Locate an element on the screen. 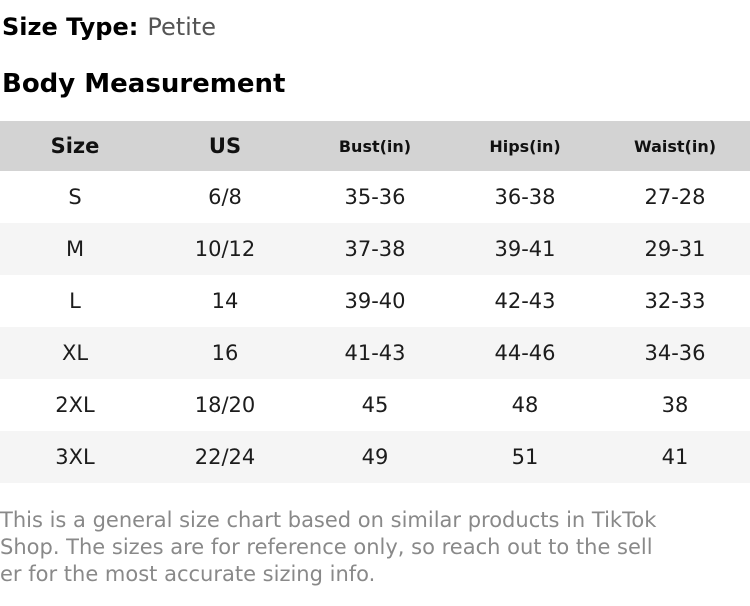  table-cell: 51 is located at coordinates (525, 457).